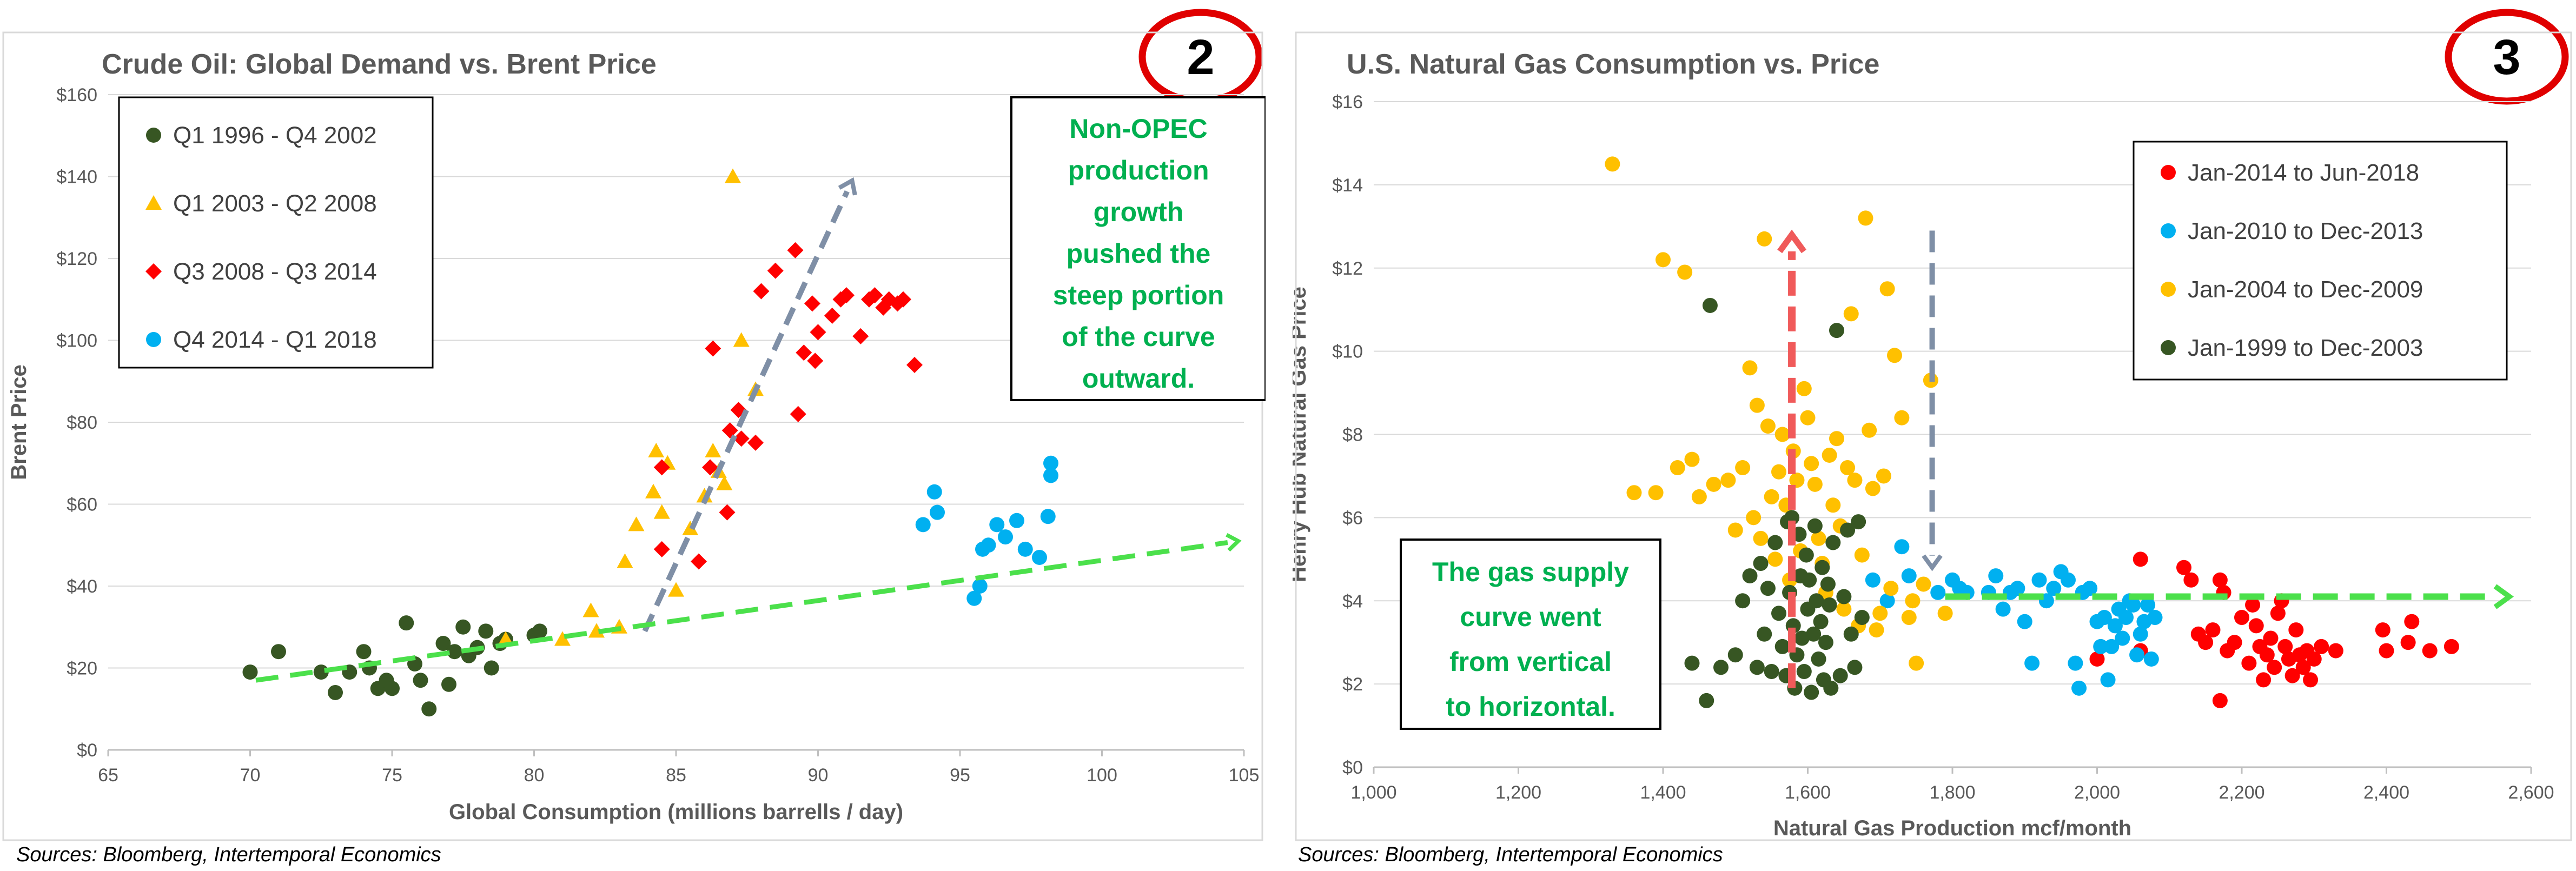 The image size is (2576, 871). I want to click on y-tick-label: $20, so click(82, 669).